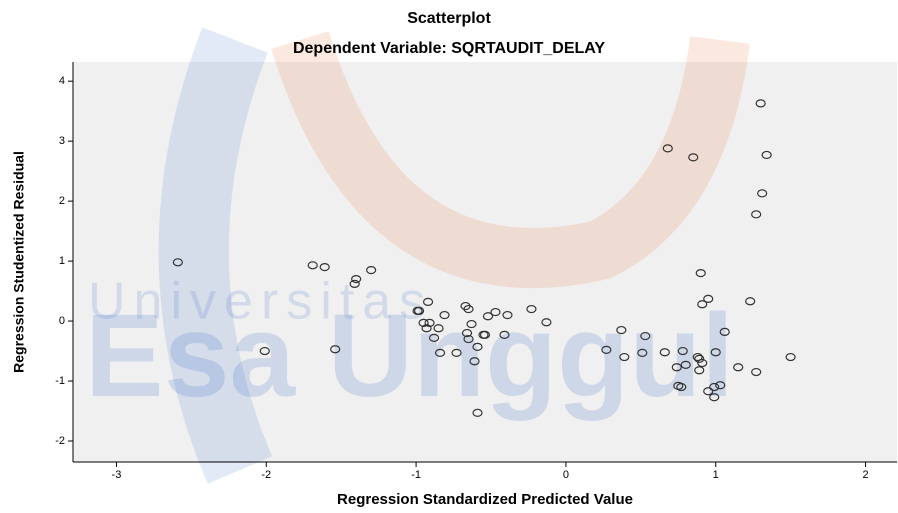 The width and height of the screenshot is (898, 513). What do you see at coordinates (62, 81) in the screenshot?
I see `y-tick-label: 4` at bounding box center [62, 81].